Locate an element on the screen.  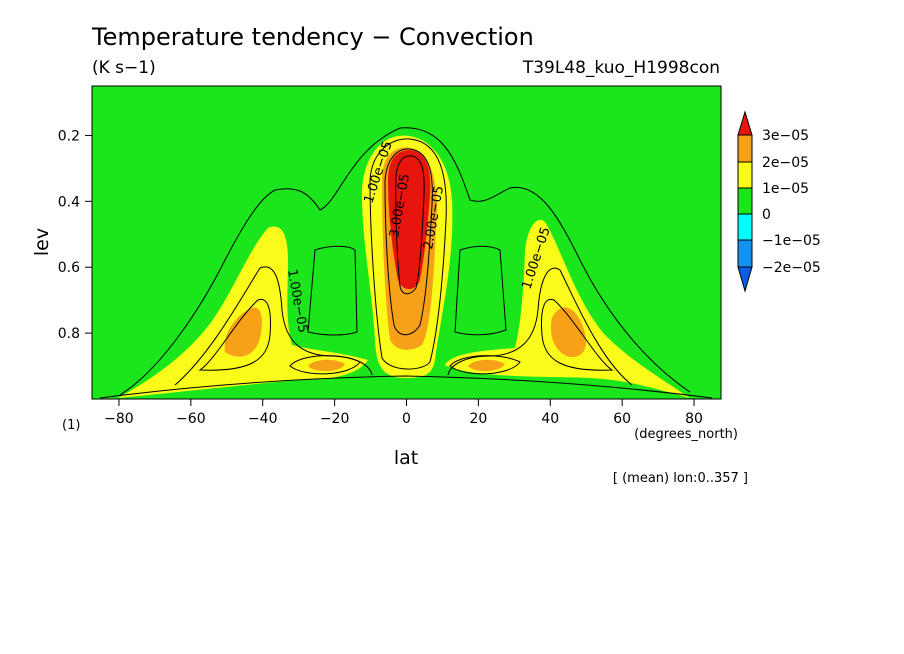
x-tick-label: 80 is located at coordinates (694, 419).